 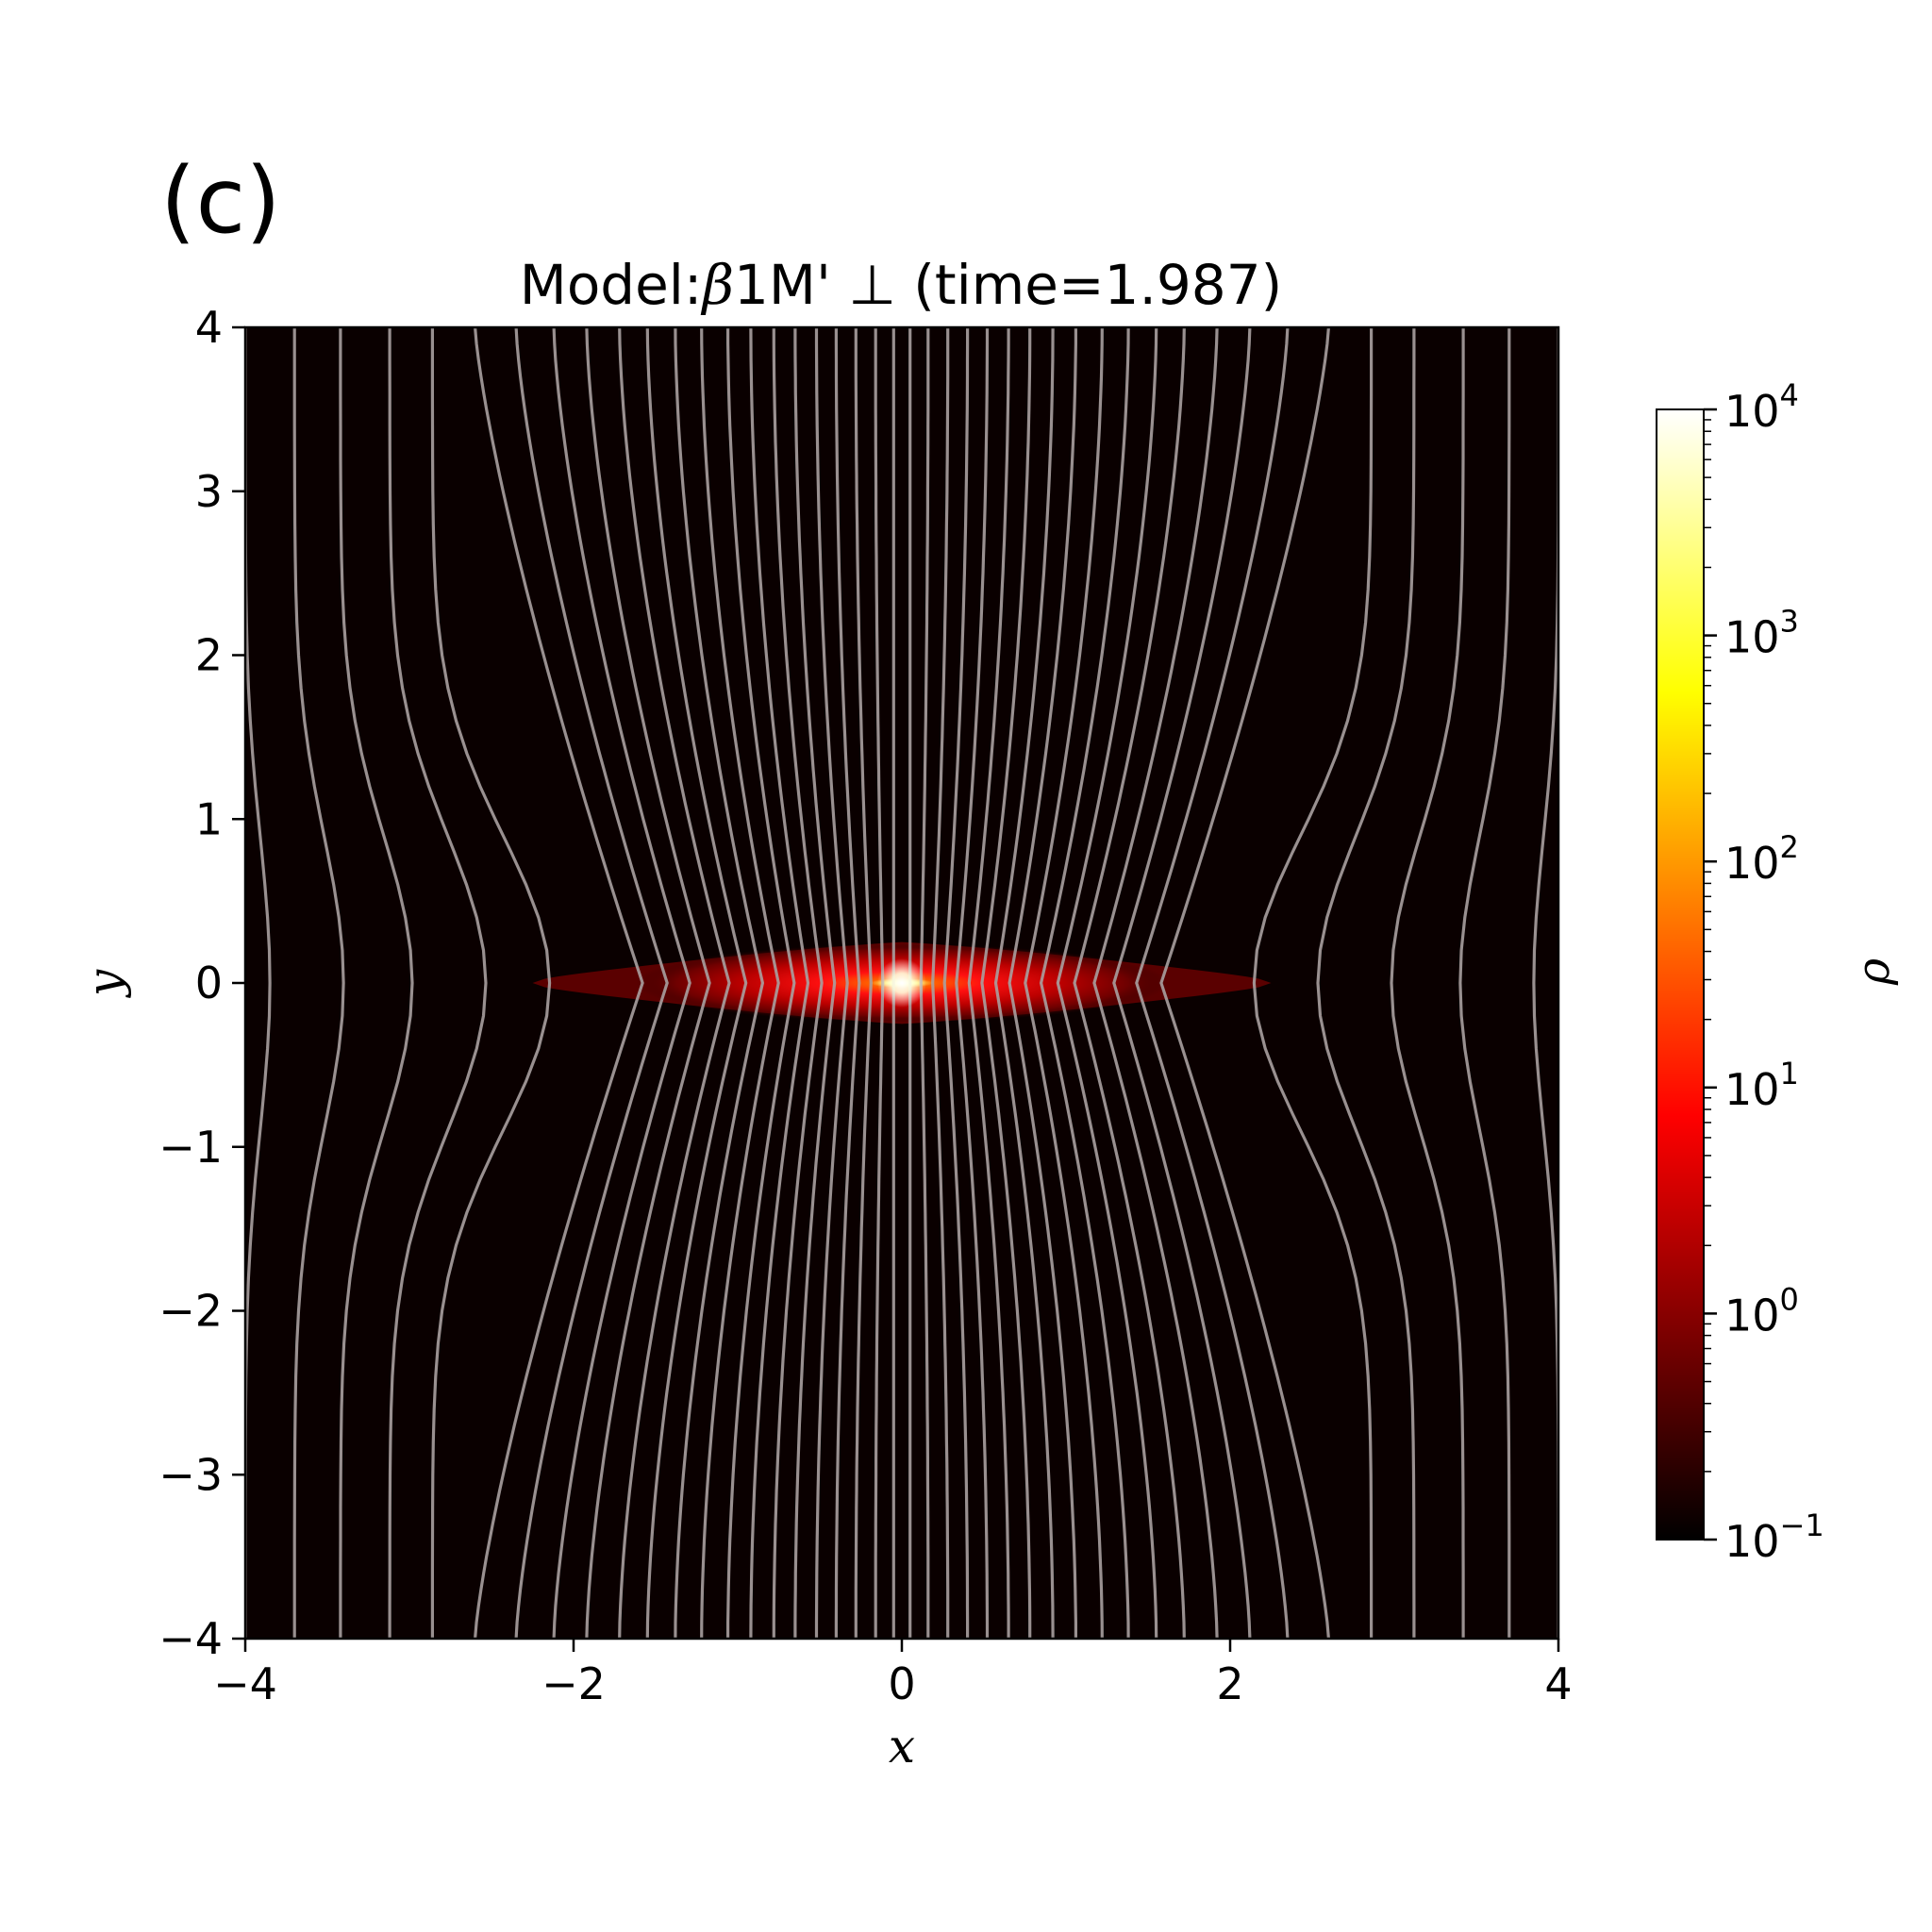 I want to click on y-tick-label: −4, so click(x=190, y=1638).